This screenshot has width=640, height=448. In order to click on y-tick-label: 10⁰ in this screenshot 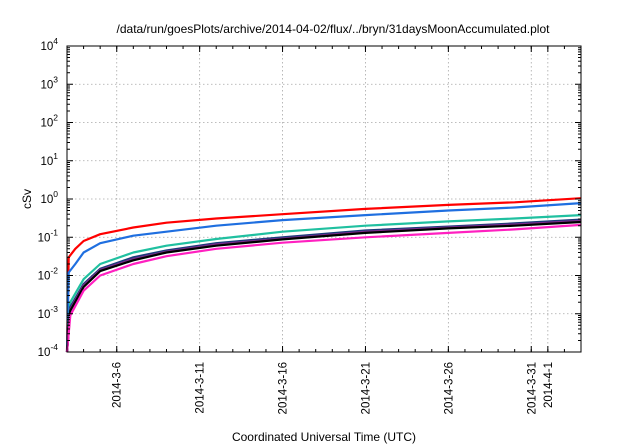, I will do `click(49, 197)`.